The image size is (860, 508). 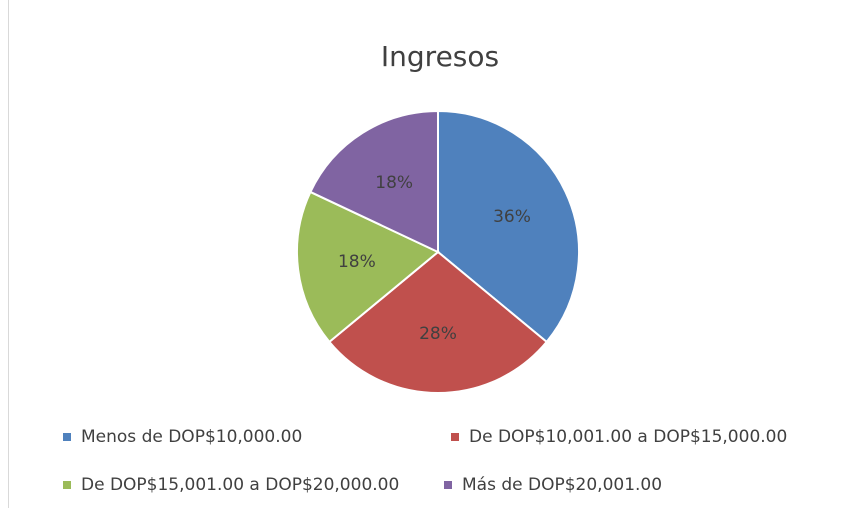 I want to click on legend-label: Menos de DOP$10,000.00, so click(x=191, y=437).